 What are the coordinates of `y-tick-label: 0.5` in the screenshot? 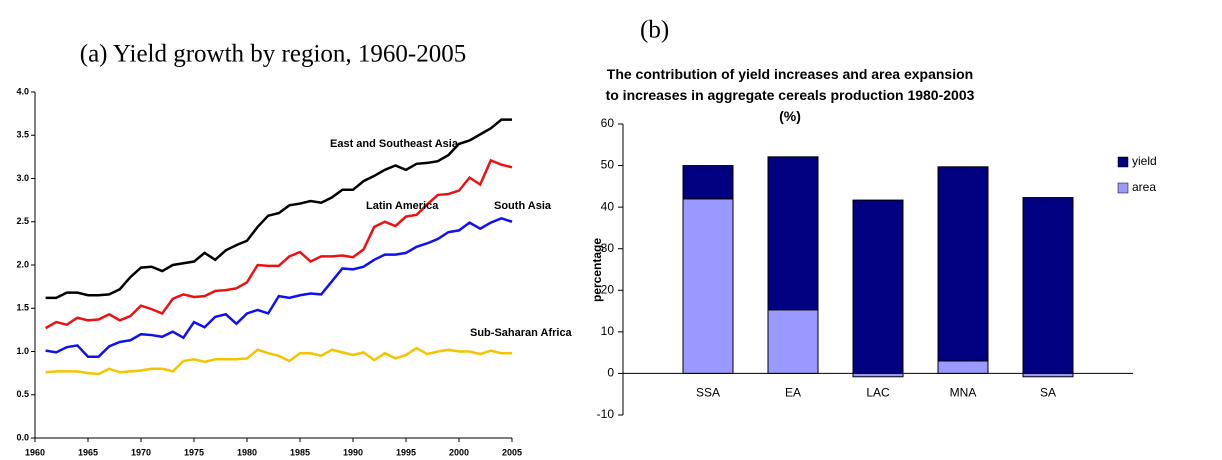 It's located at (22, 394).